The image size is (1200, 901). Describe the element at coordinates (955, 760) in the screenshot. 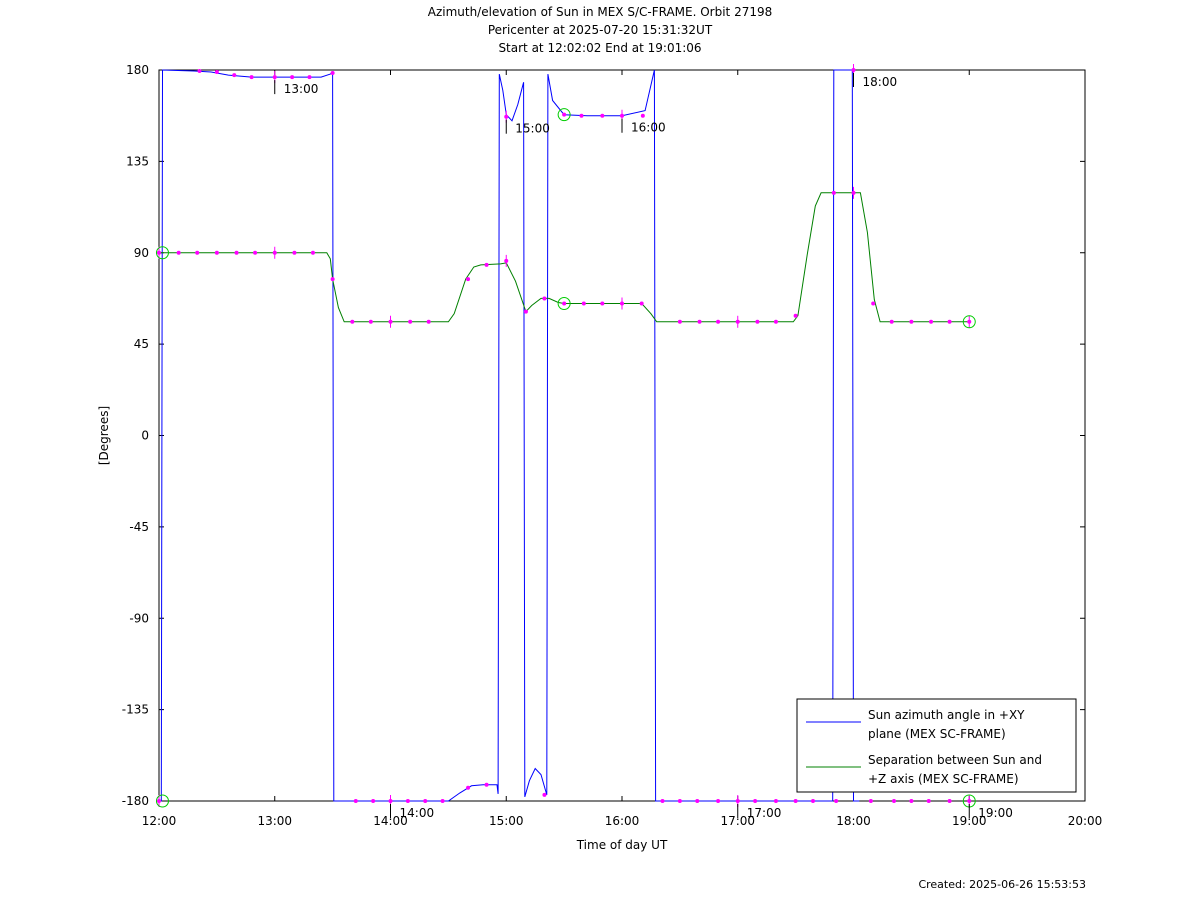

I see `legend-label: Separation between Sun and` at that location.